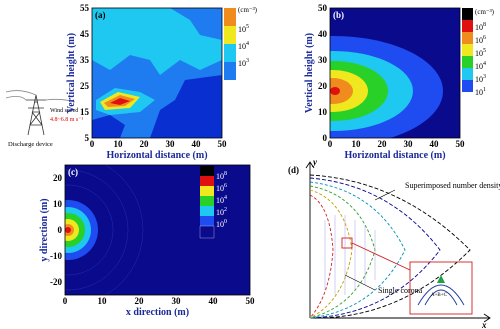 This screenshot has height=329, width=500. Describe the element at coordinates (315, 162) in the screenshot. I see `d-y-axis: y` at that location.